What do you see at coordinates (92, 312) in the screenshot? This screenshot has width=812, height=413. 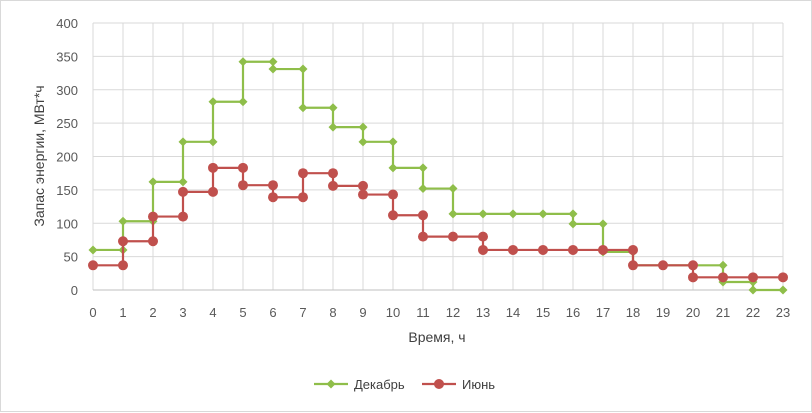 I see `x-tick-label: 0` at bounding box center [92, 312].